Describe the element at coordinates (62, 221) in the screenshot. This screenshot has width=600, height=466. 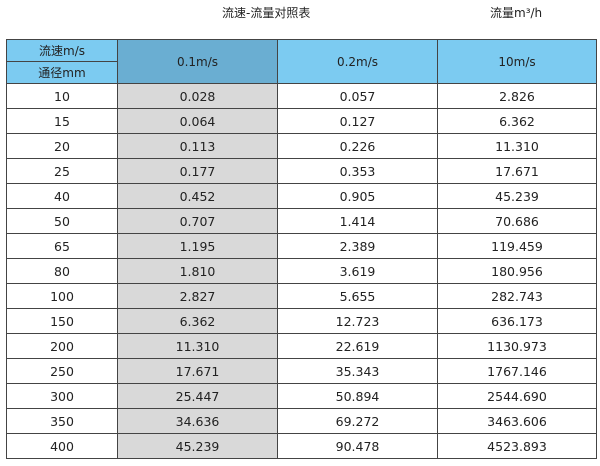
I see `diameter-cell: 50` at that location.